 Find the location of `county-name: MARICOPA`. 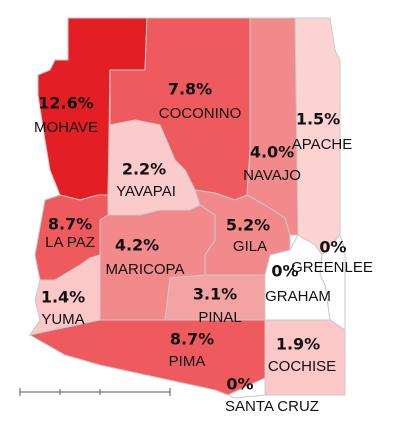

county-name: MARICOPA is located at coordinates (145, 269).